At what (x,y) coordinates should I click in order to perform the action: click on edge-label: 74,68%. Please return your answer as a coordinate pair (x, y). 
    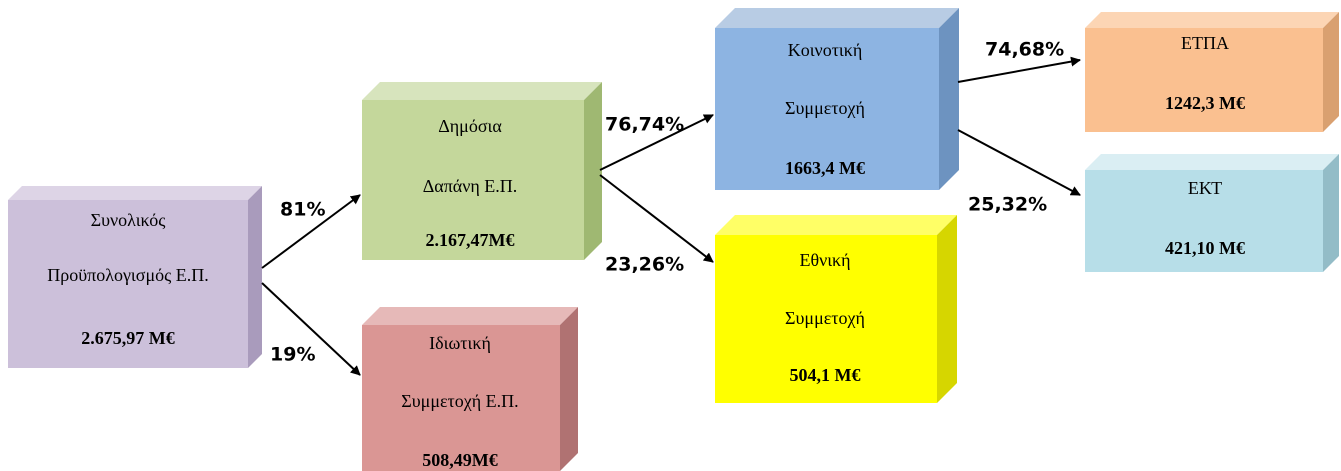
    Looking at the image, I should click on (1024, 50).